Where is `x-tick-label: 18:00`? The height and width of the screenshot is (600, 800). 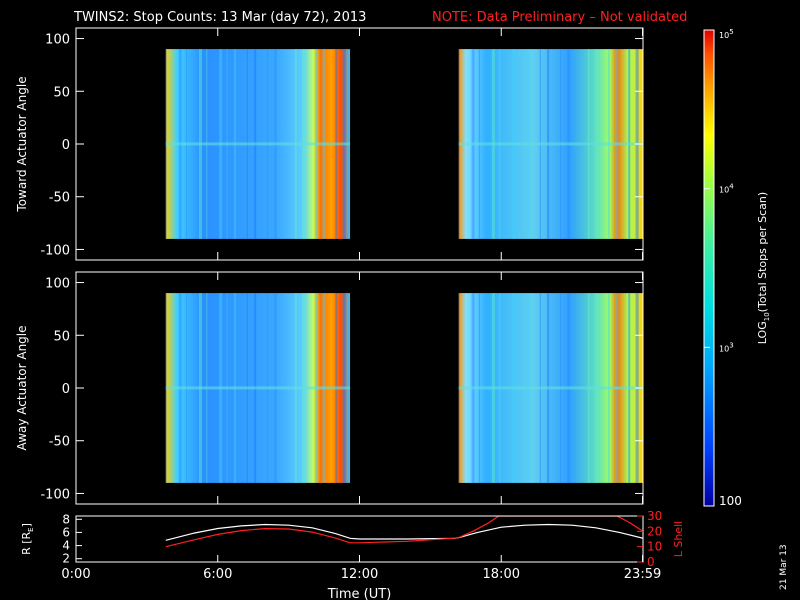
x-tick-label: 18:00 is located at coordinates (501, 574).